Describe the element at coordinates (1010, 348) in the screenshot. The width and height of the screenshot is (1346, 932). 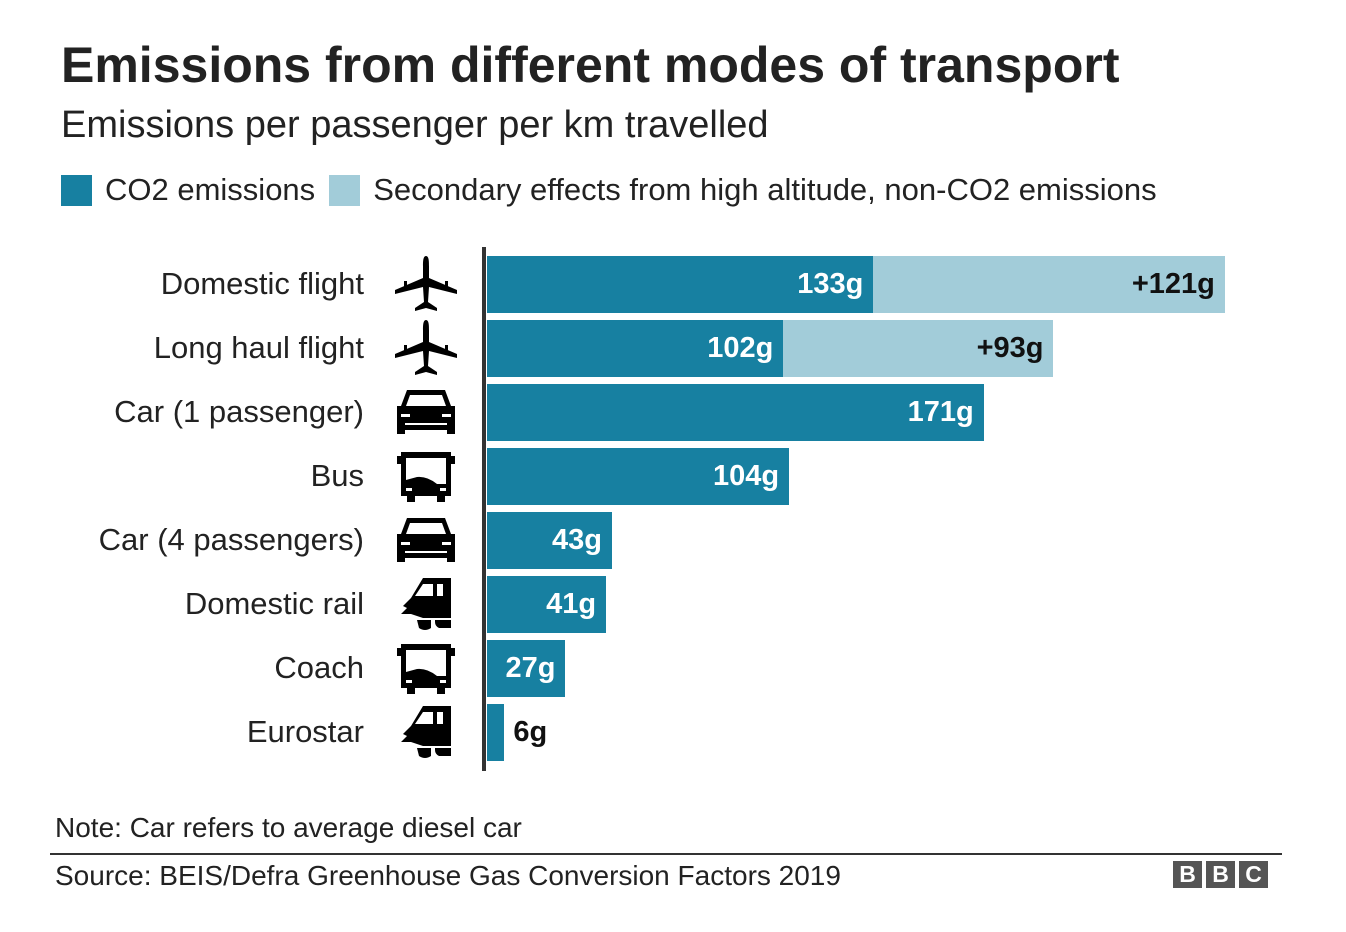
I see `data-label-secondary: +93g` at that location.